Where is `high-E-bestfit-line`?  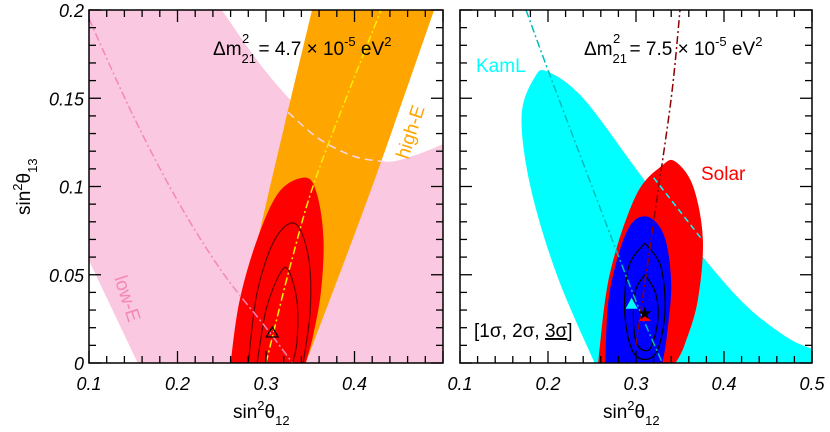
high-E-bestfit-line is located at coordinates (323, 186).